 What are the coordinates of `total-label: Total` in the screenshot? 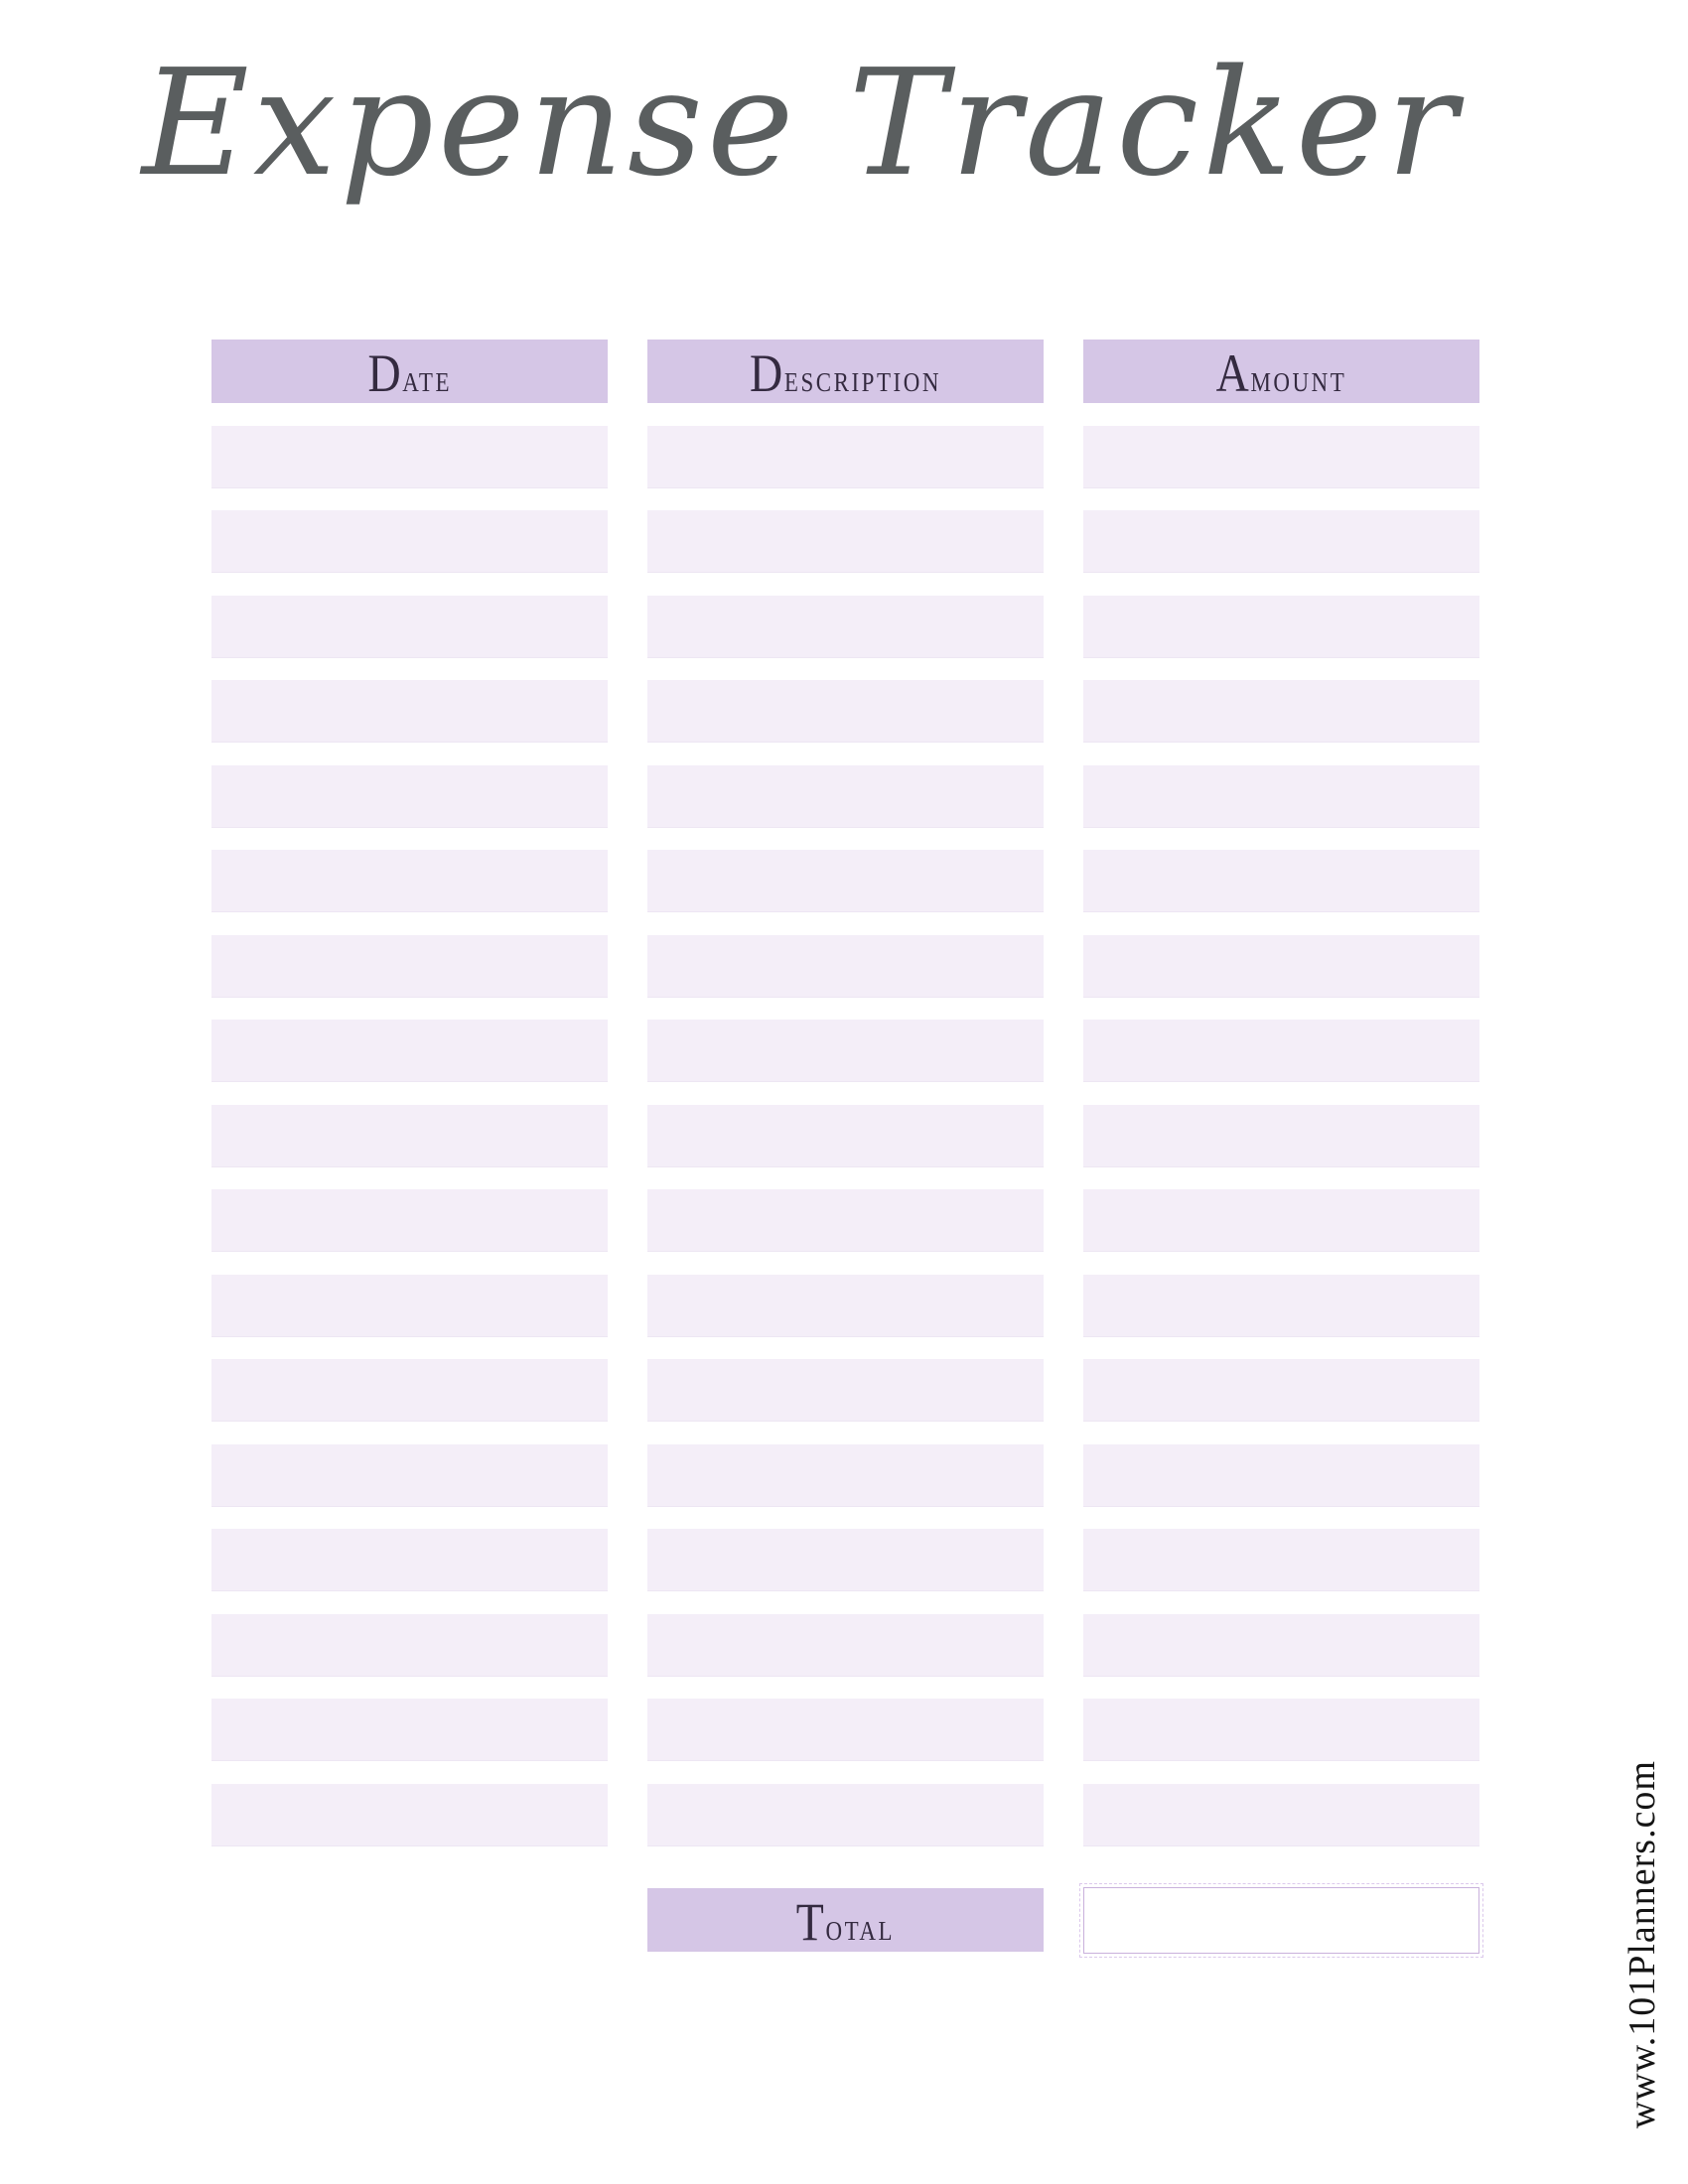 It's located at (845, 1922).